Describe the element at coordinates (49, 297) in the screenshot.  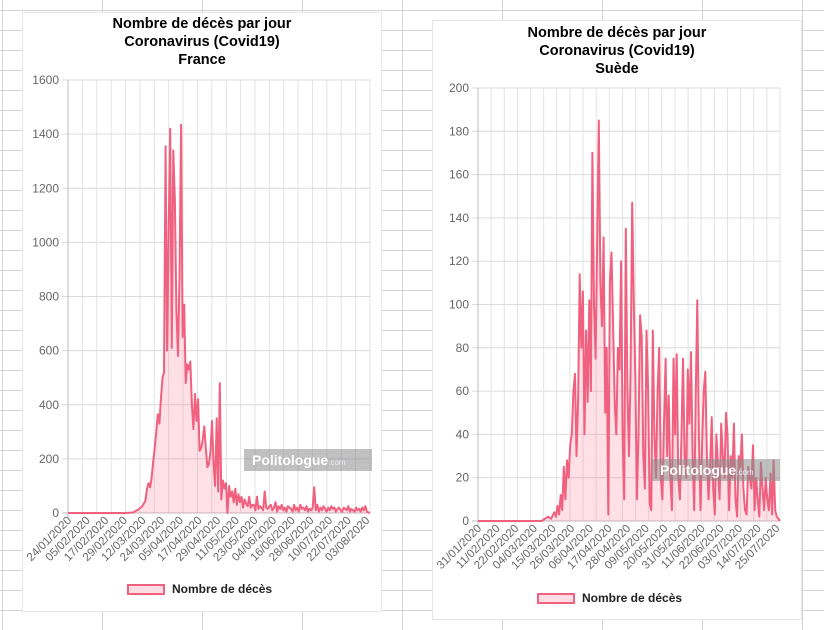
I see `y-tick-label: 800` at that location.